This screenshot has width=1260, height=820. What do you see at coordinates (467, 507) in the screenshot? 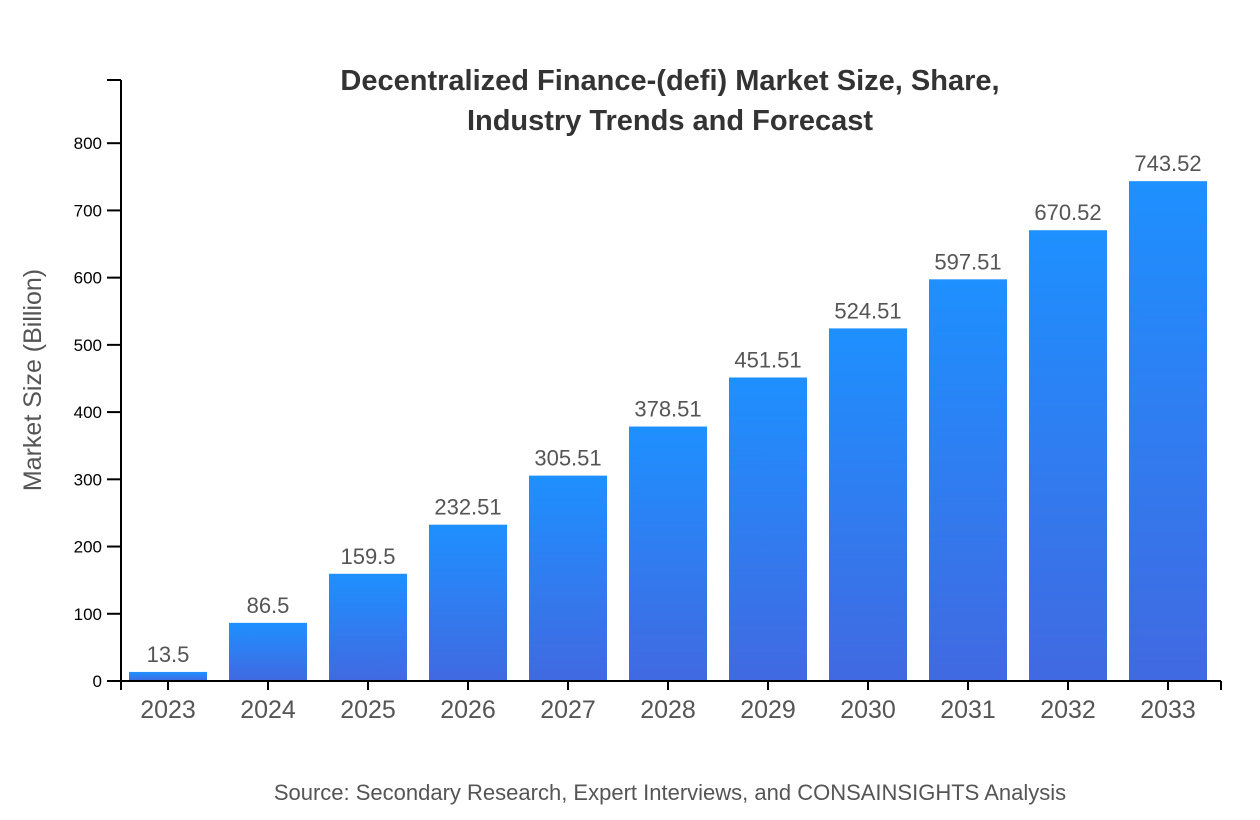
I see `data-label-2026: 232.51` at bounding box center [467, 507].